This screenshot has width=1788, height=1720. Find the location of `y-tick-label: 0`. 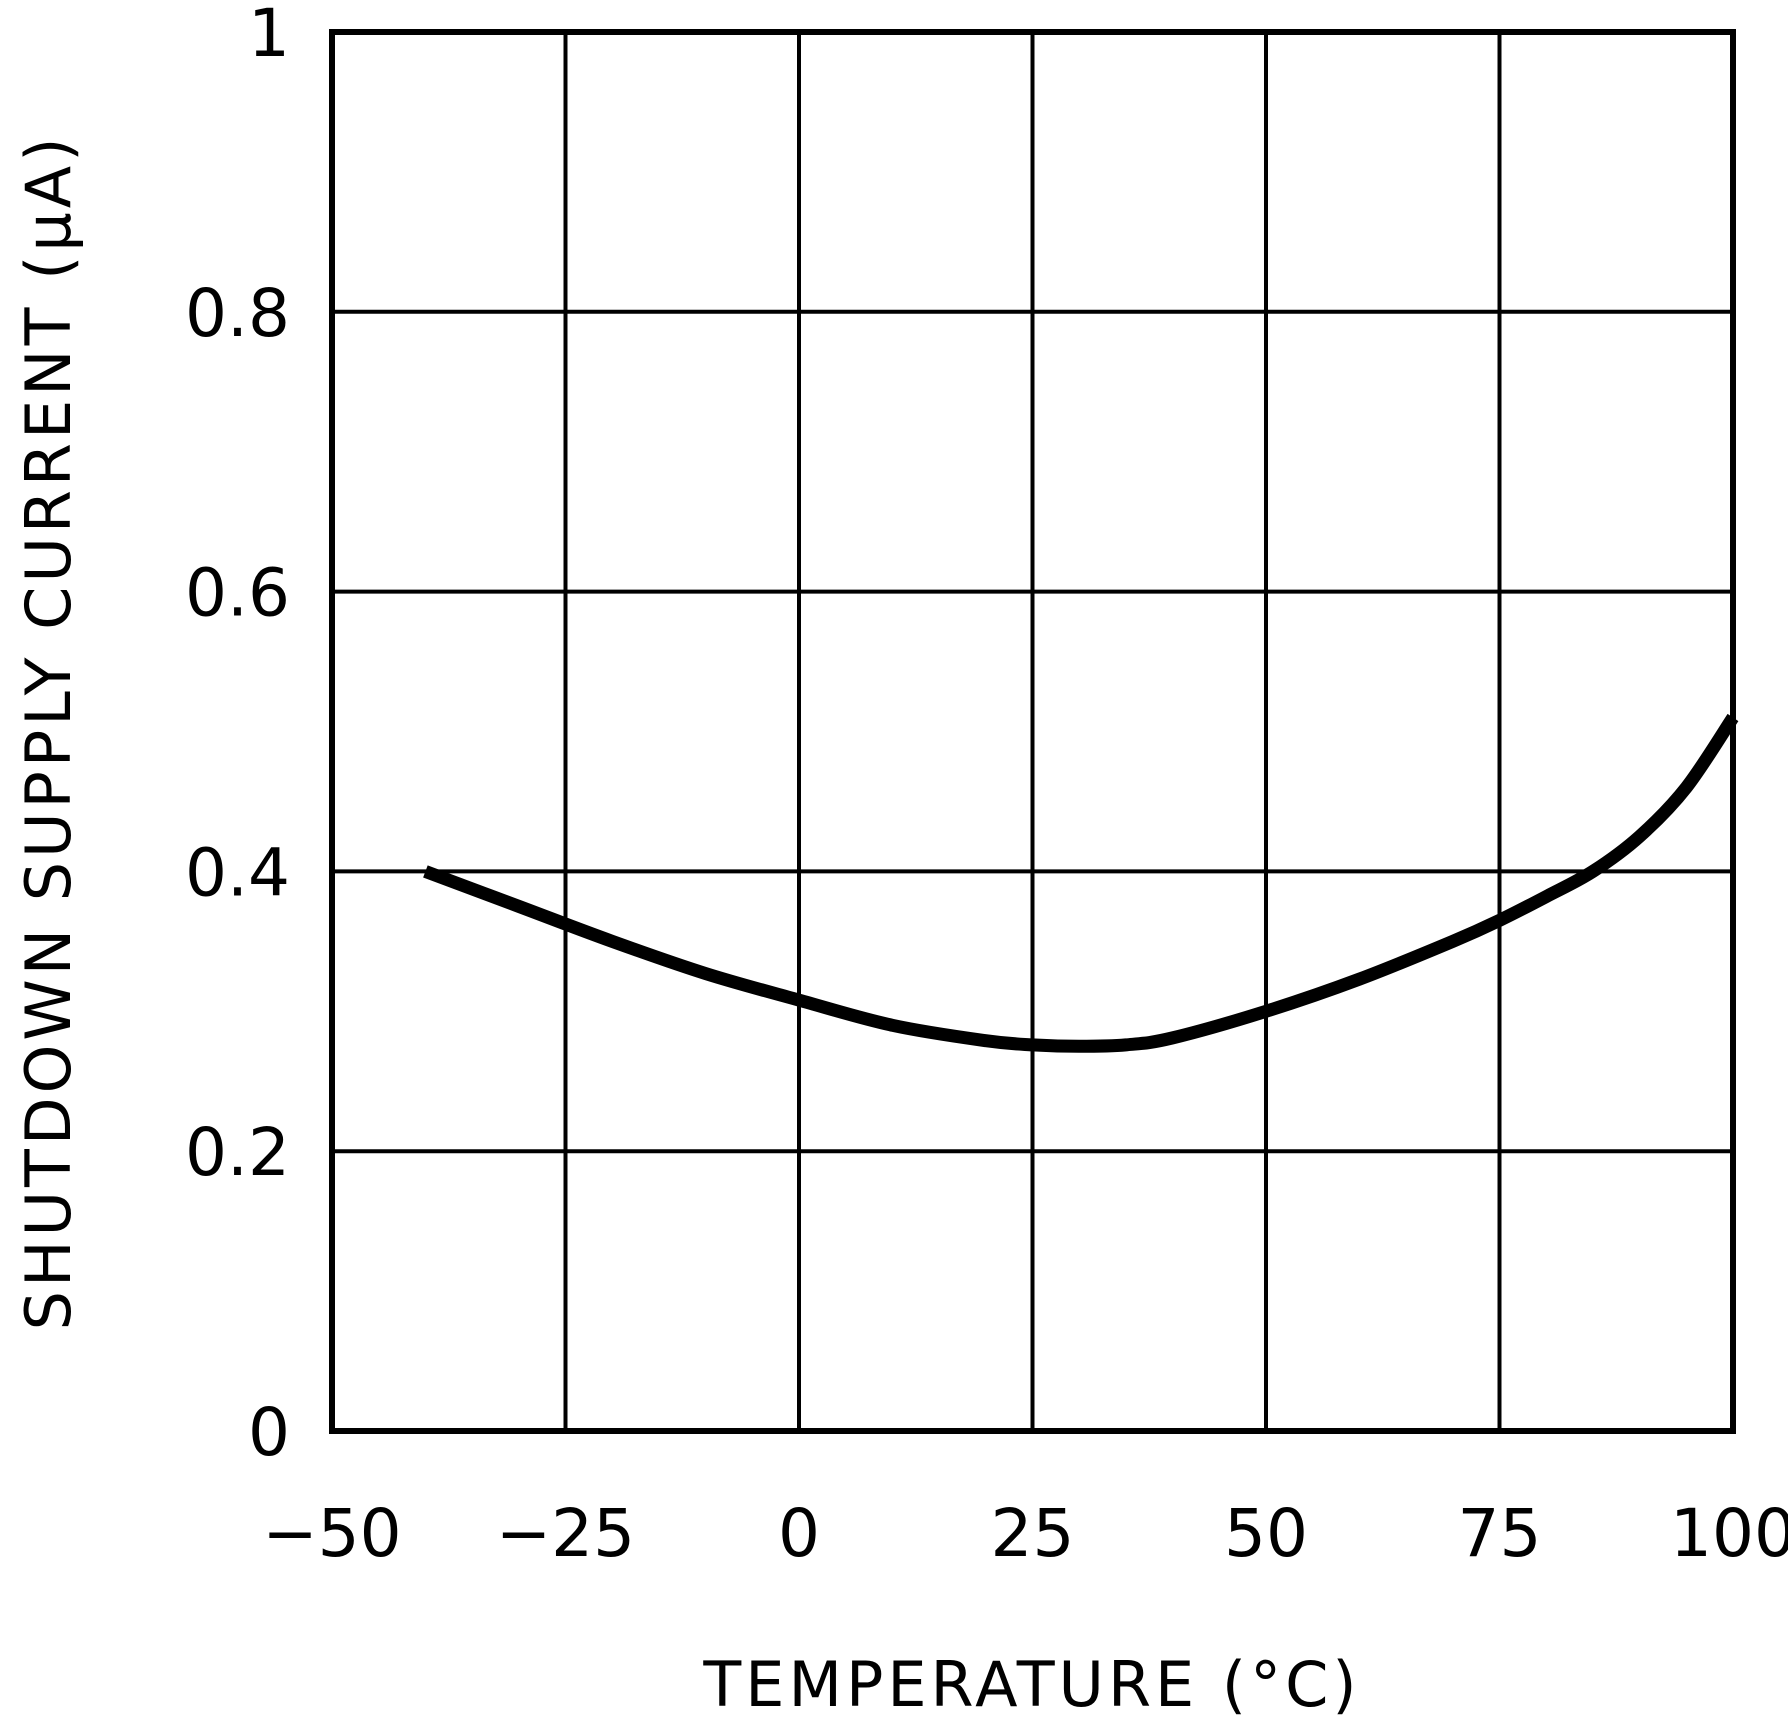

y-tick-label: 0 is located at coordinates (269, 1432).